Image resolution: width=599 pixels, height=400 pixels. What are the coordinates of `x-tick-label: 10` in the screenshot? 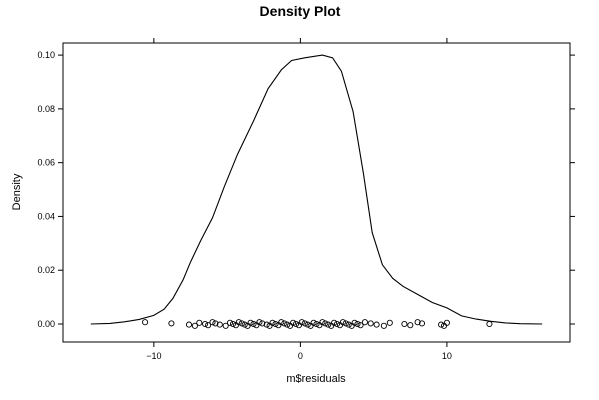 It's located at (447, 356).